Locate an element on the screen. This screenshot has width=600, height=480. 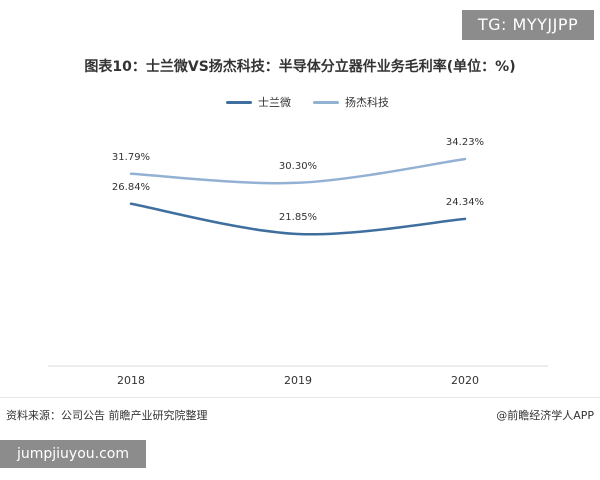
data-labels: 26.84% 21.85% 24.34% 31.79% 30.30% 34.23% is located at coordinates (298, 180).